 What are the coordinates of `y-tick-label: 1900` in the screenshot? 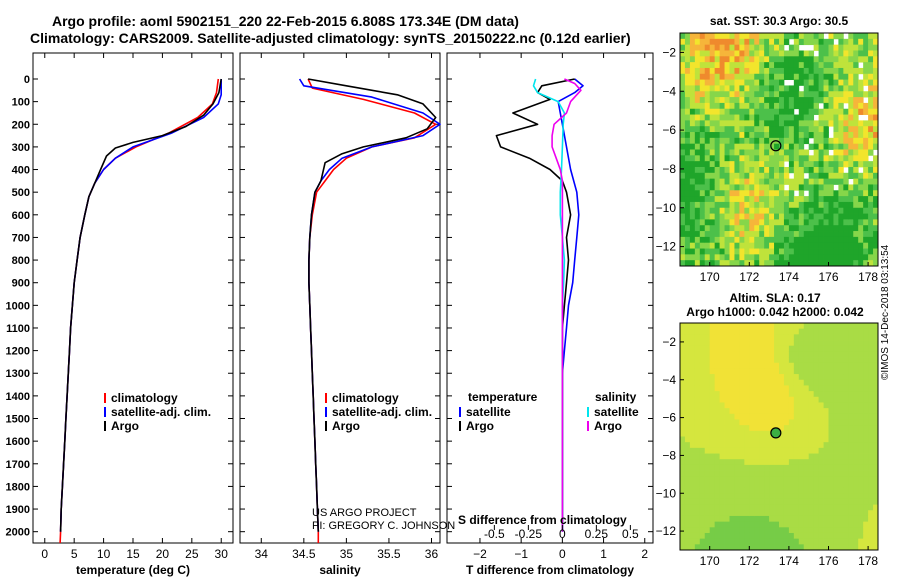 It's located at (18, 510).